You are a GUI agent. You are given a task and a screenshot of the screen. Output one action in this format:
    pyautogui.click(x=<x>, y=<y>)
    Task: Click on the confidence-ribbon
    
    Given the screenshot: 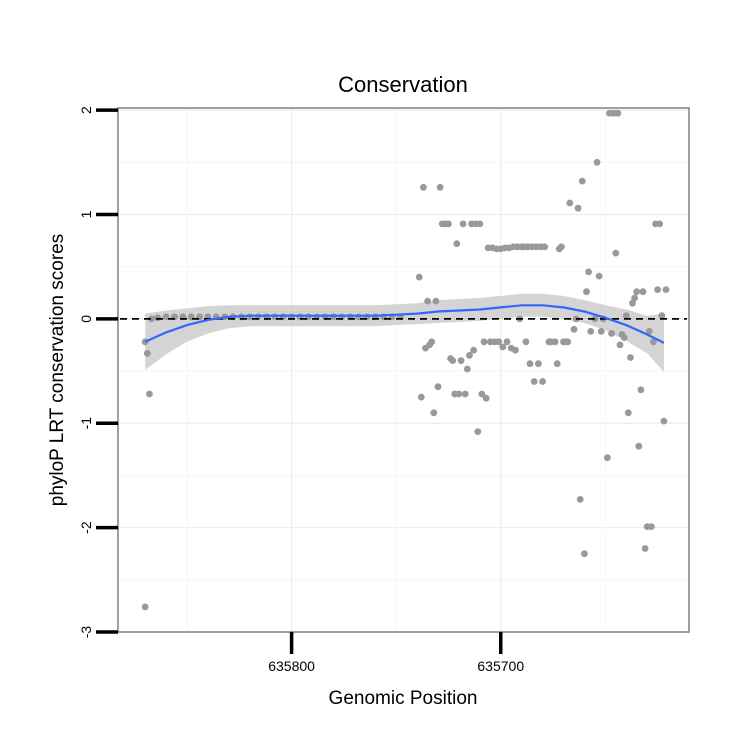 What is the action you would take?
    pyautogui.click(x=404, y=333)
    